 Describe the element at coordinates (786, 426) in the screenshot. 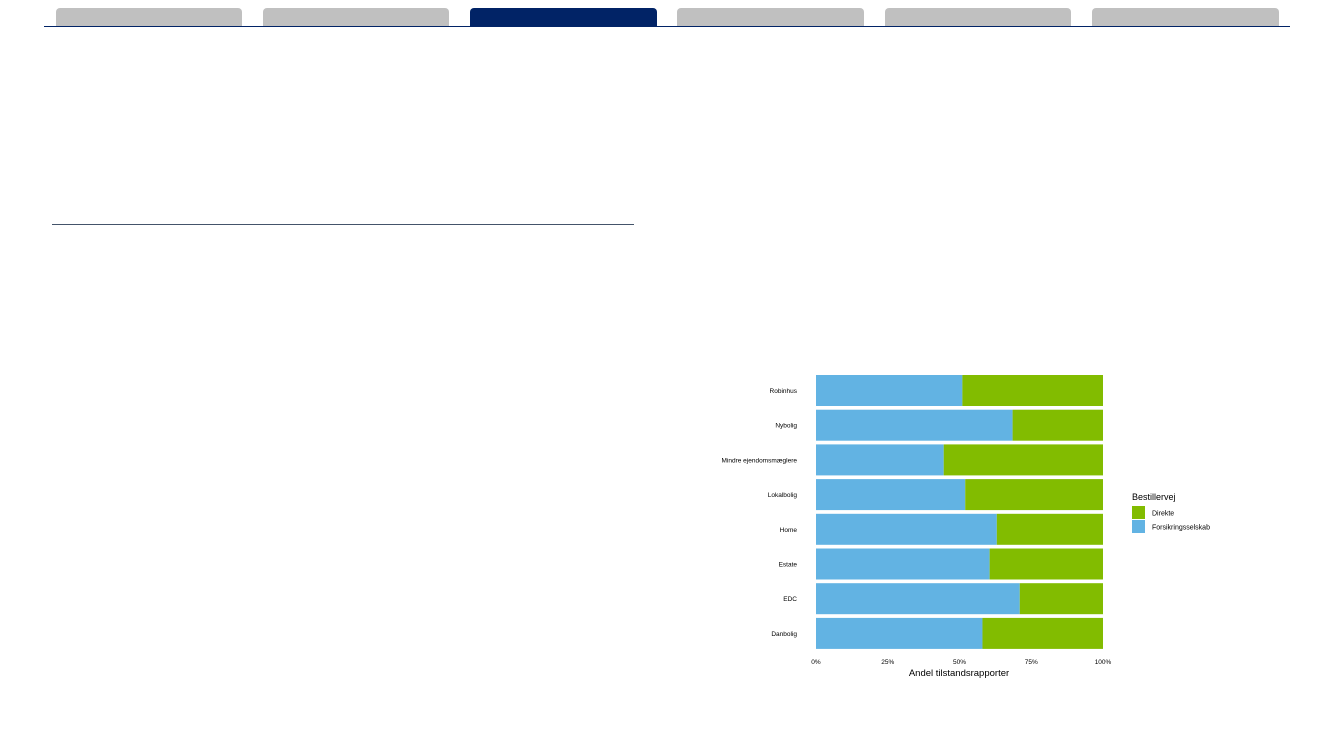

I see `category-label: Nybolig` at that location.